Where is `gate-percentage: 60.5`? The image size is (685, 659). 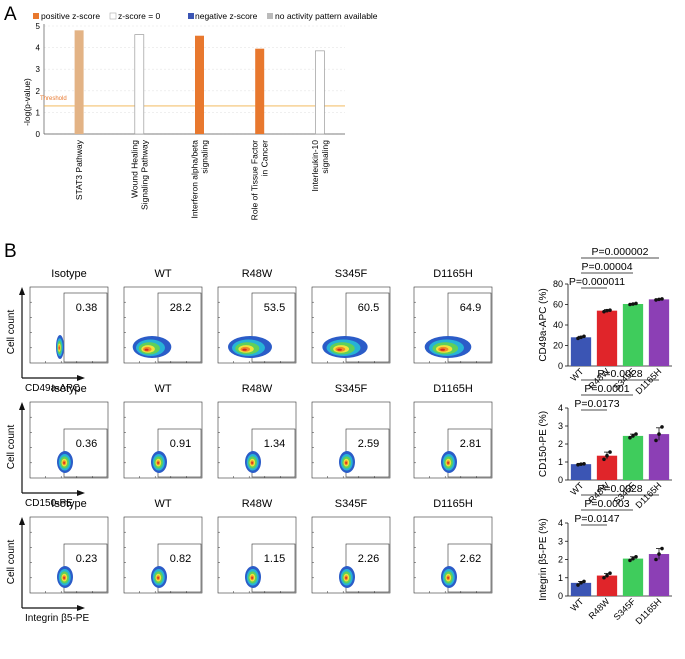 gate-percentage: 60.5 is located at coordinates (368, 308).